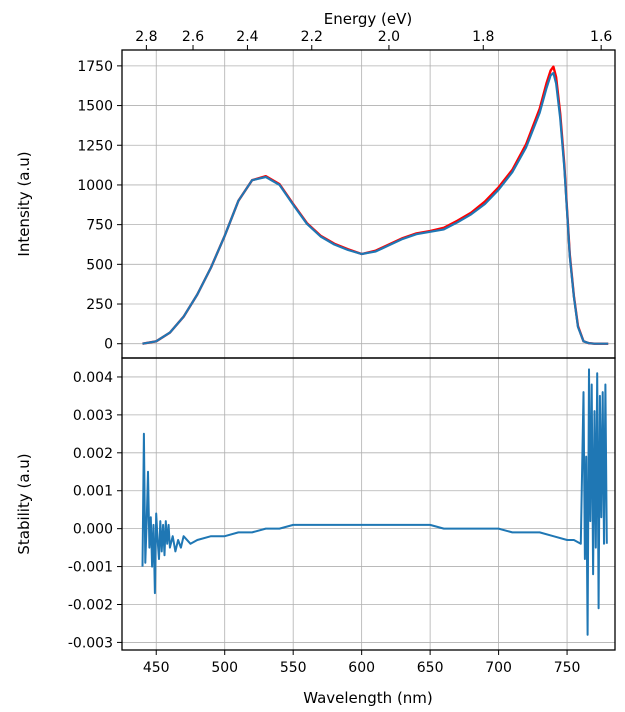 The height and width of the screenshot is (712, 625). I want to click on stability-ytick-label-3: 0.000, so click(93, 530).